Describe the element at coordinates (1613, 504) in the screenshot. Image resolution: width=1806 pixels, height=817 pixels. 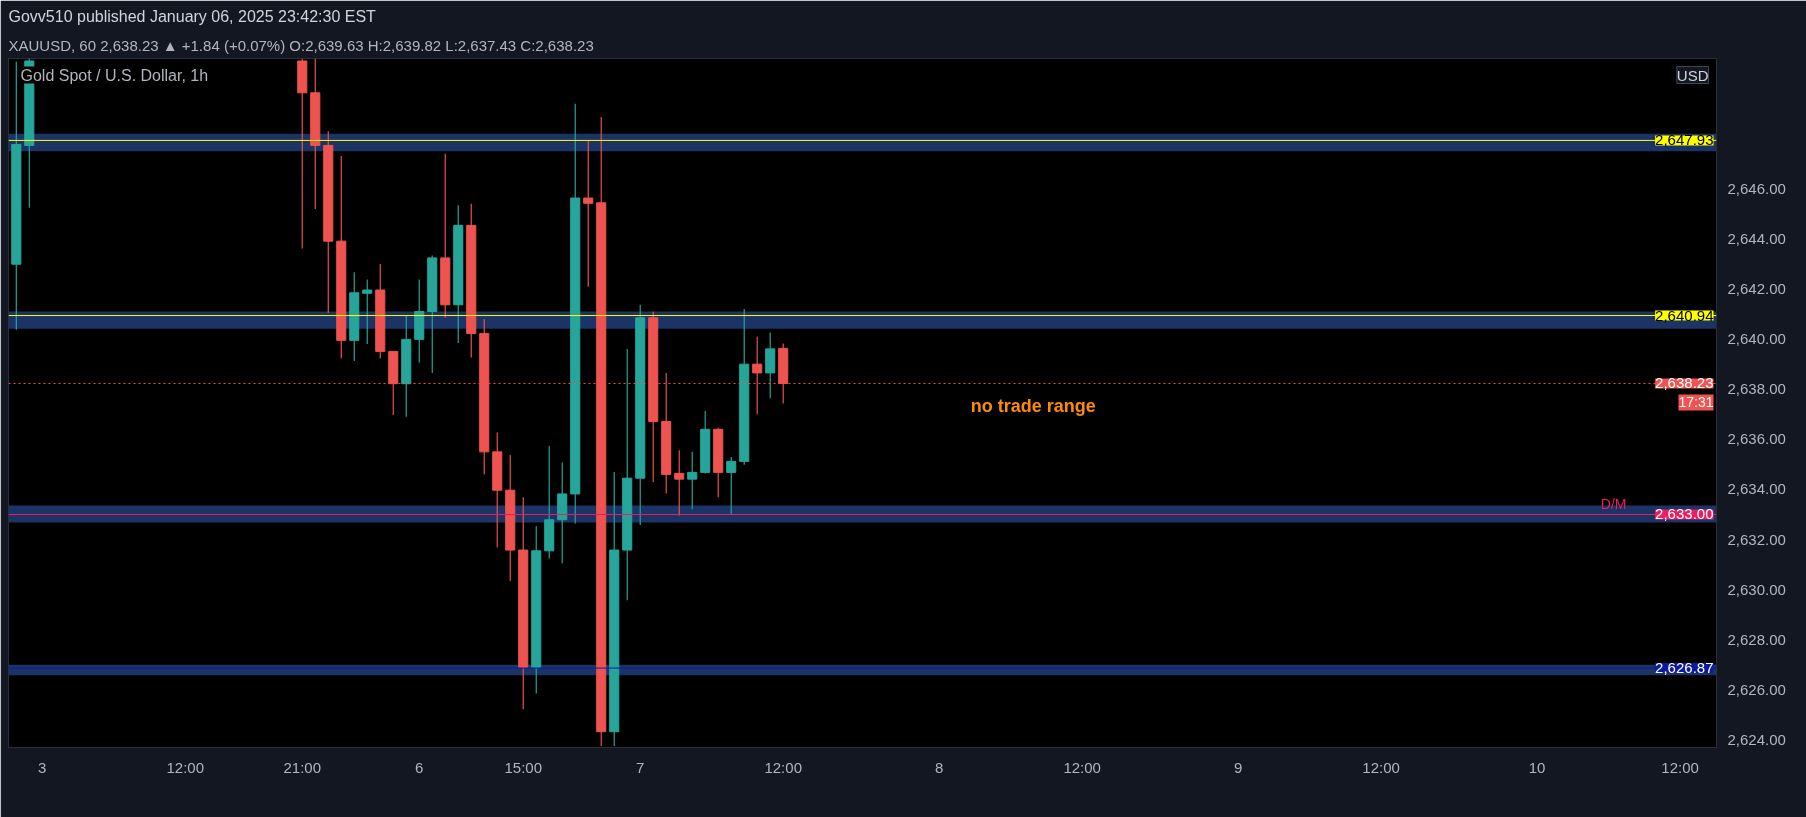
I see `annotation: D/M` at that location.